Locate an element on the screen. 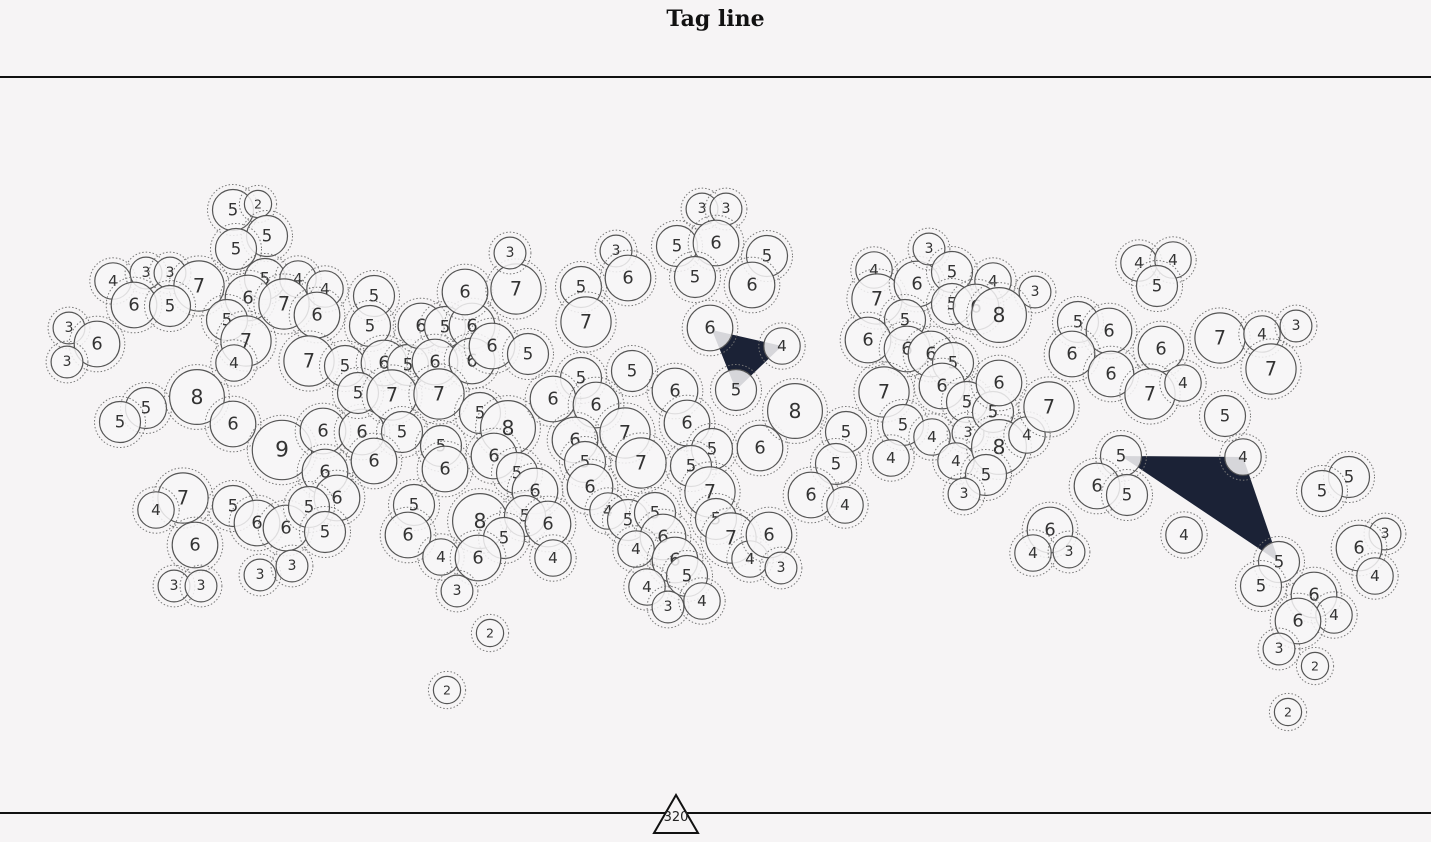  bubble-9: 9 is located at coordinates (282, 450).